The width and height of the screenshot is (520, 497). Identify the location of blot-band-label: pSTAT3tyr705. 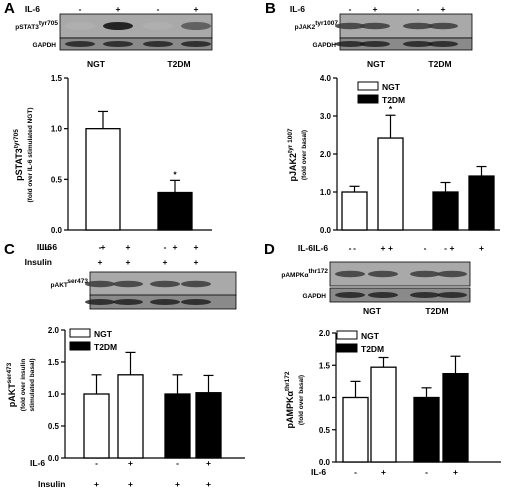
(36, 25).